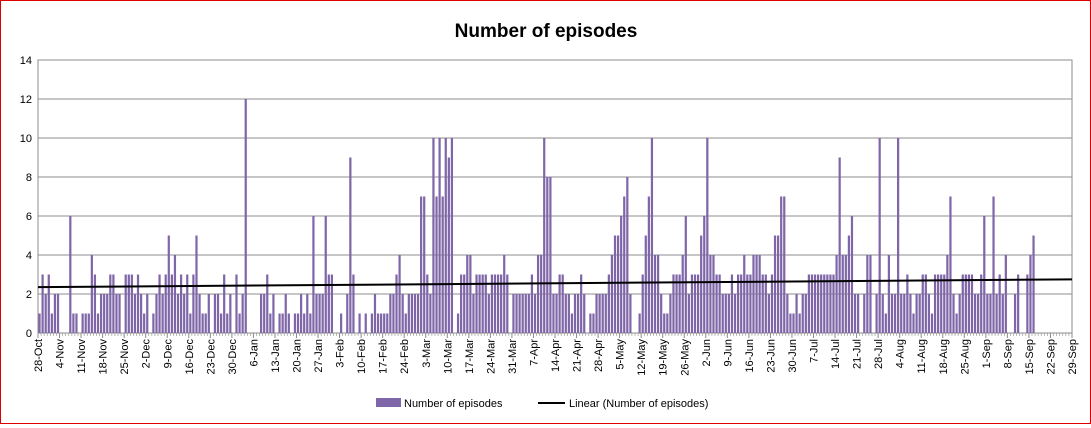 The height and width of the screenshot is (428, 1091). What do you see at coordinates (664, 357) in the screenshot?
I see `x-tick-label: 19-May` at bounding box center [664, 357].